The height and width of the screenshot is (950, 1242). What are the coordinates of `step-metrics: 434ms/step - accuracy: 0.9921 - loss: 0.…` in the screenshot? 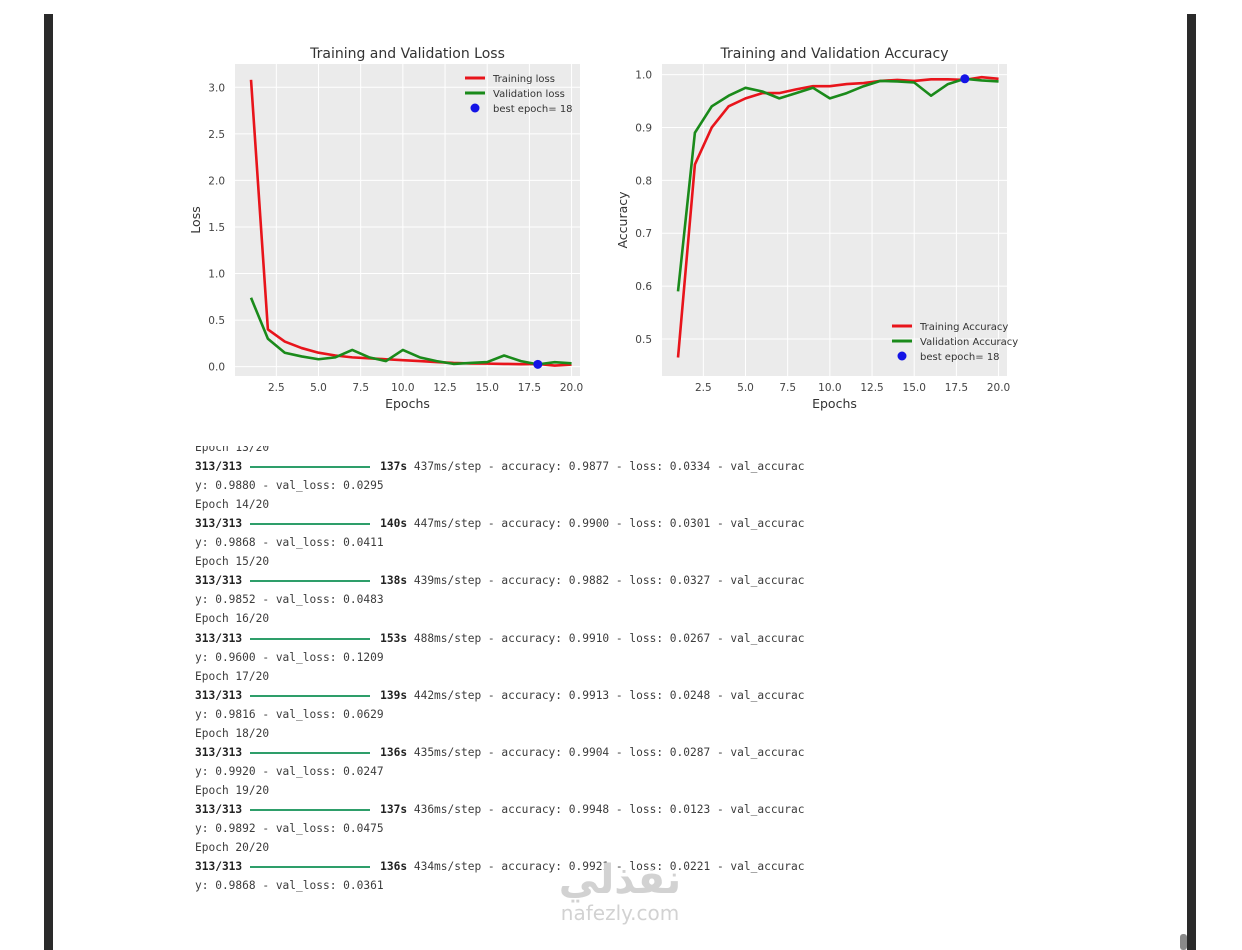 It's located at (606, 867).